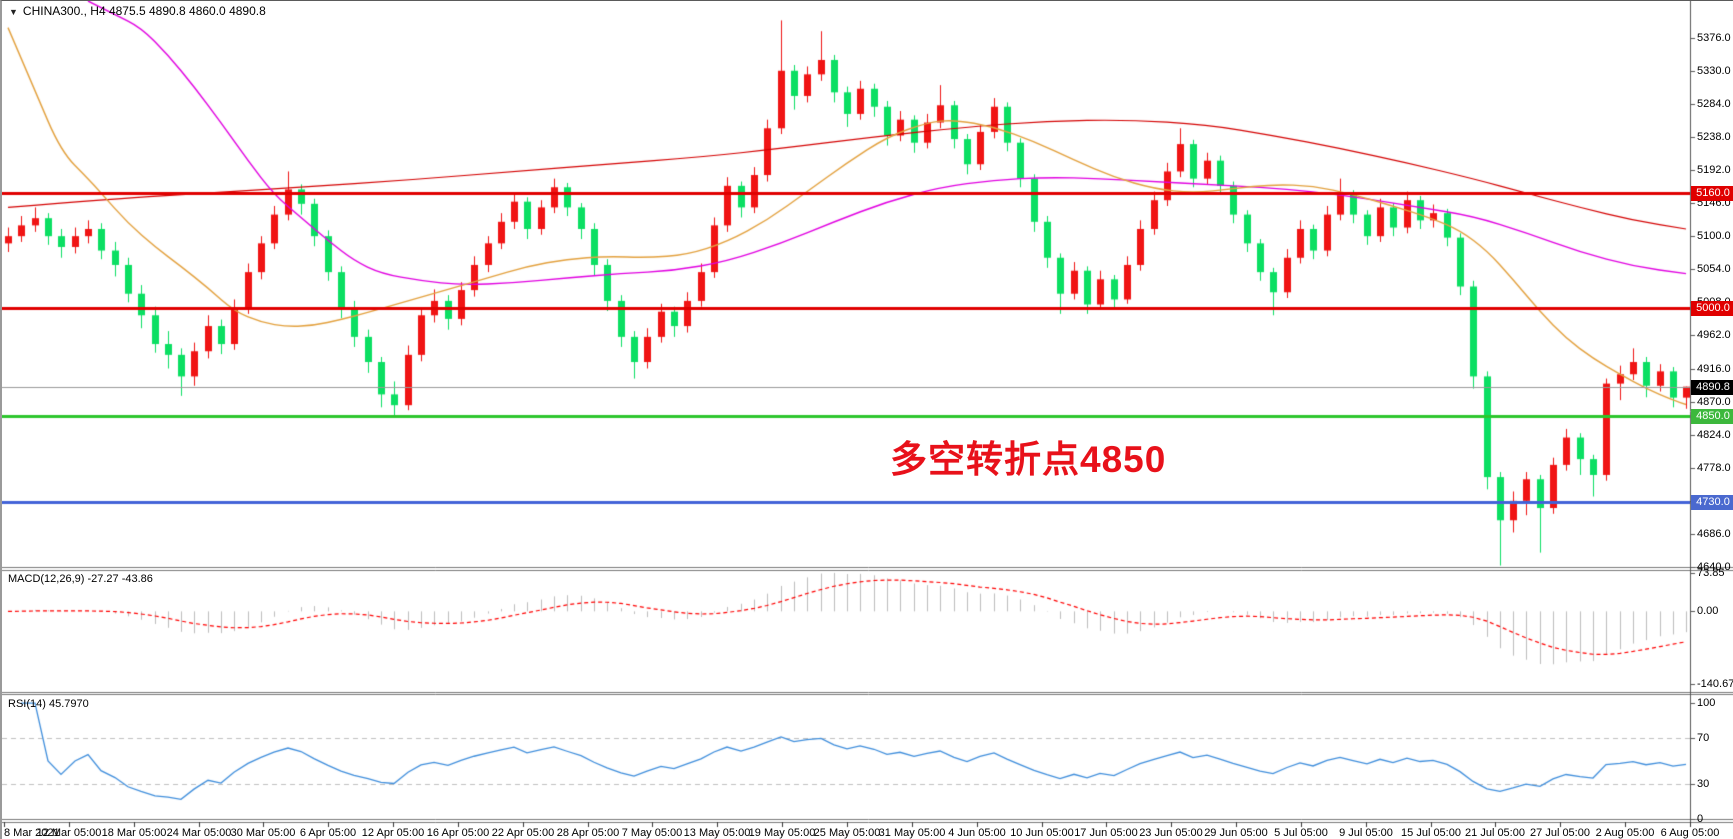  Describe the element at coordinates (1301, 833) in the screenshot. I see `date-tick-label: 5 Jul 05:00` at that location.